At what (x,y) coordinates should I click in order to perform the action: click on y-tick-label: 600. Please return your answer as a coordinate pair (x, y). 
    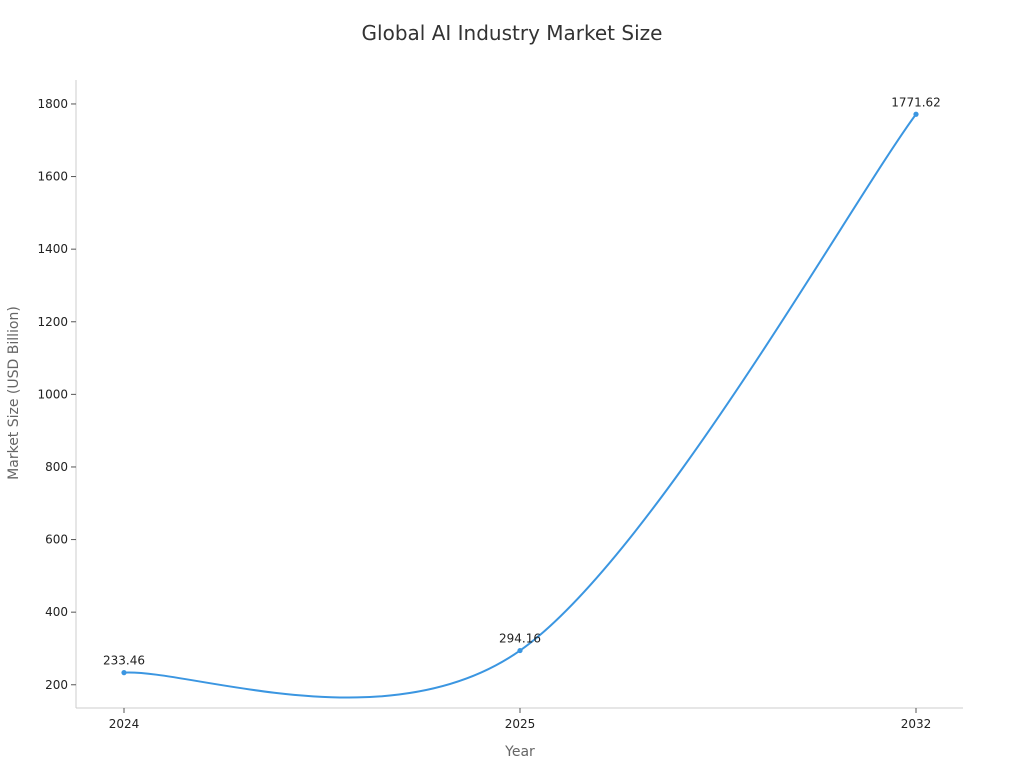
    Looking at the image, I should click on (56, 540).